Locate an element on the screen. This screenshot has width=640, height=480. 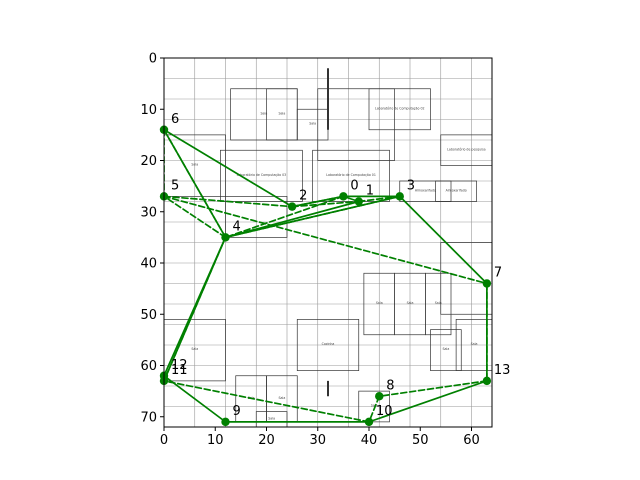
y-tick-label: 60 is located at coordinates (148, 366).